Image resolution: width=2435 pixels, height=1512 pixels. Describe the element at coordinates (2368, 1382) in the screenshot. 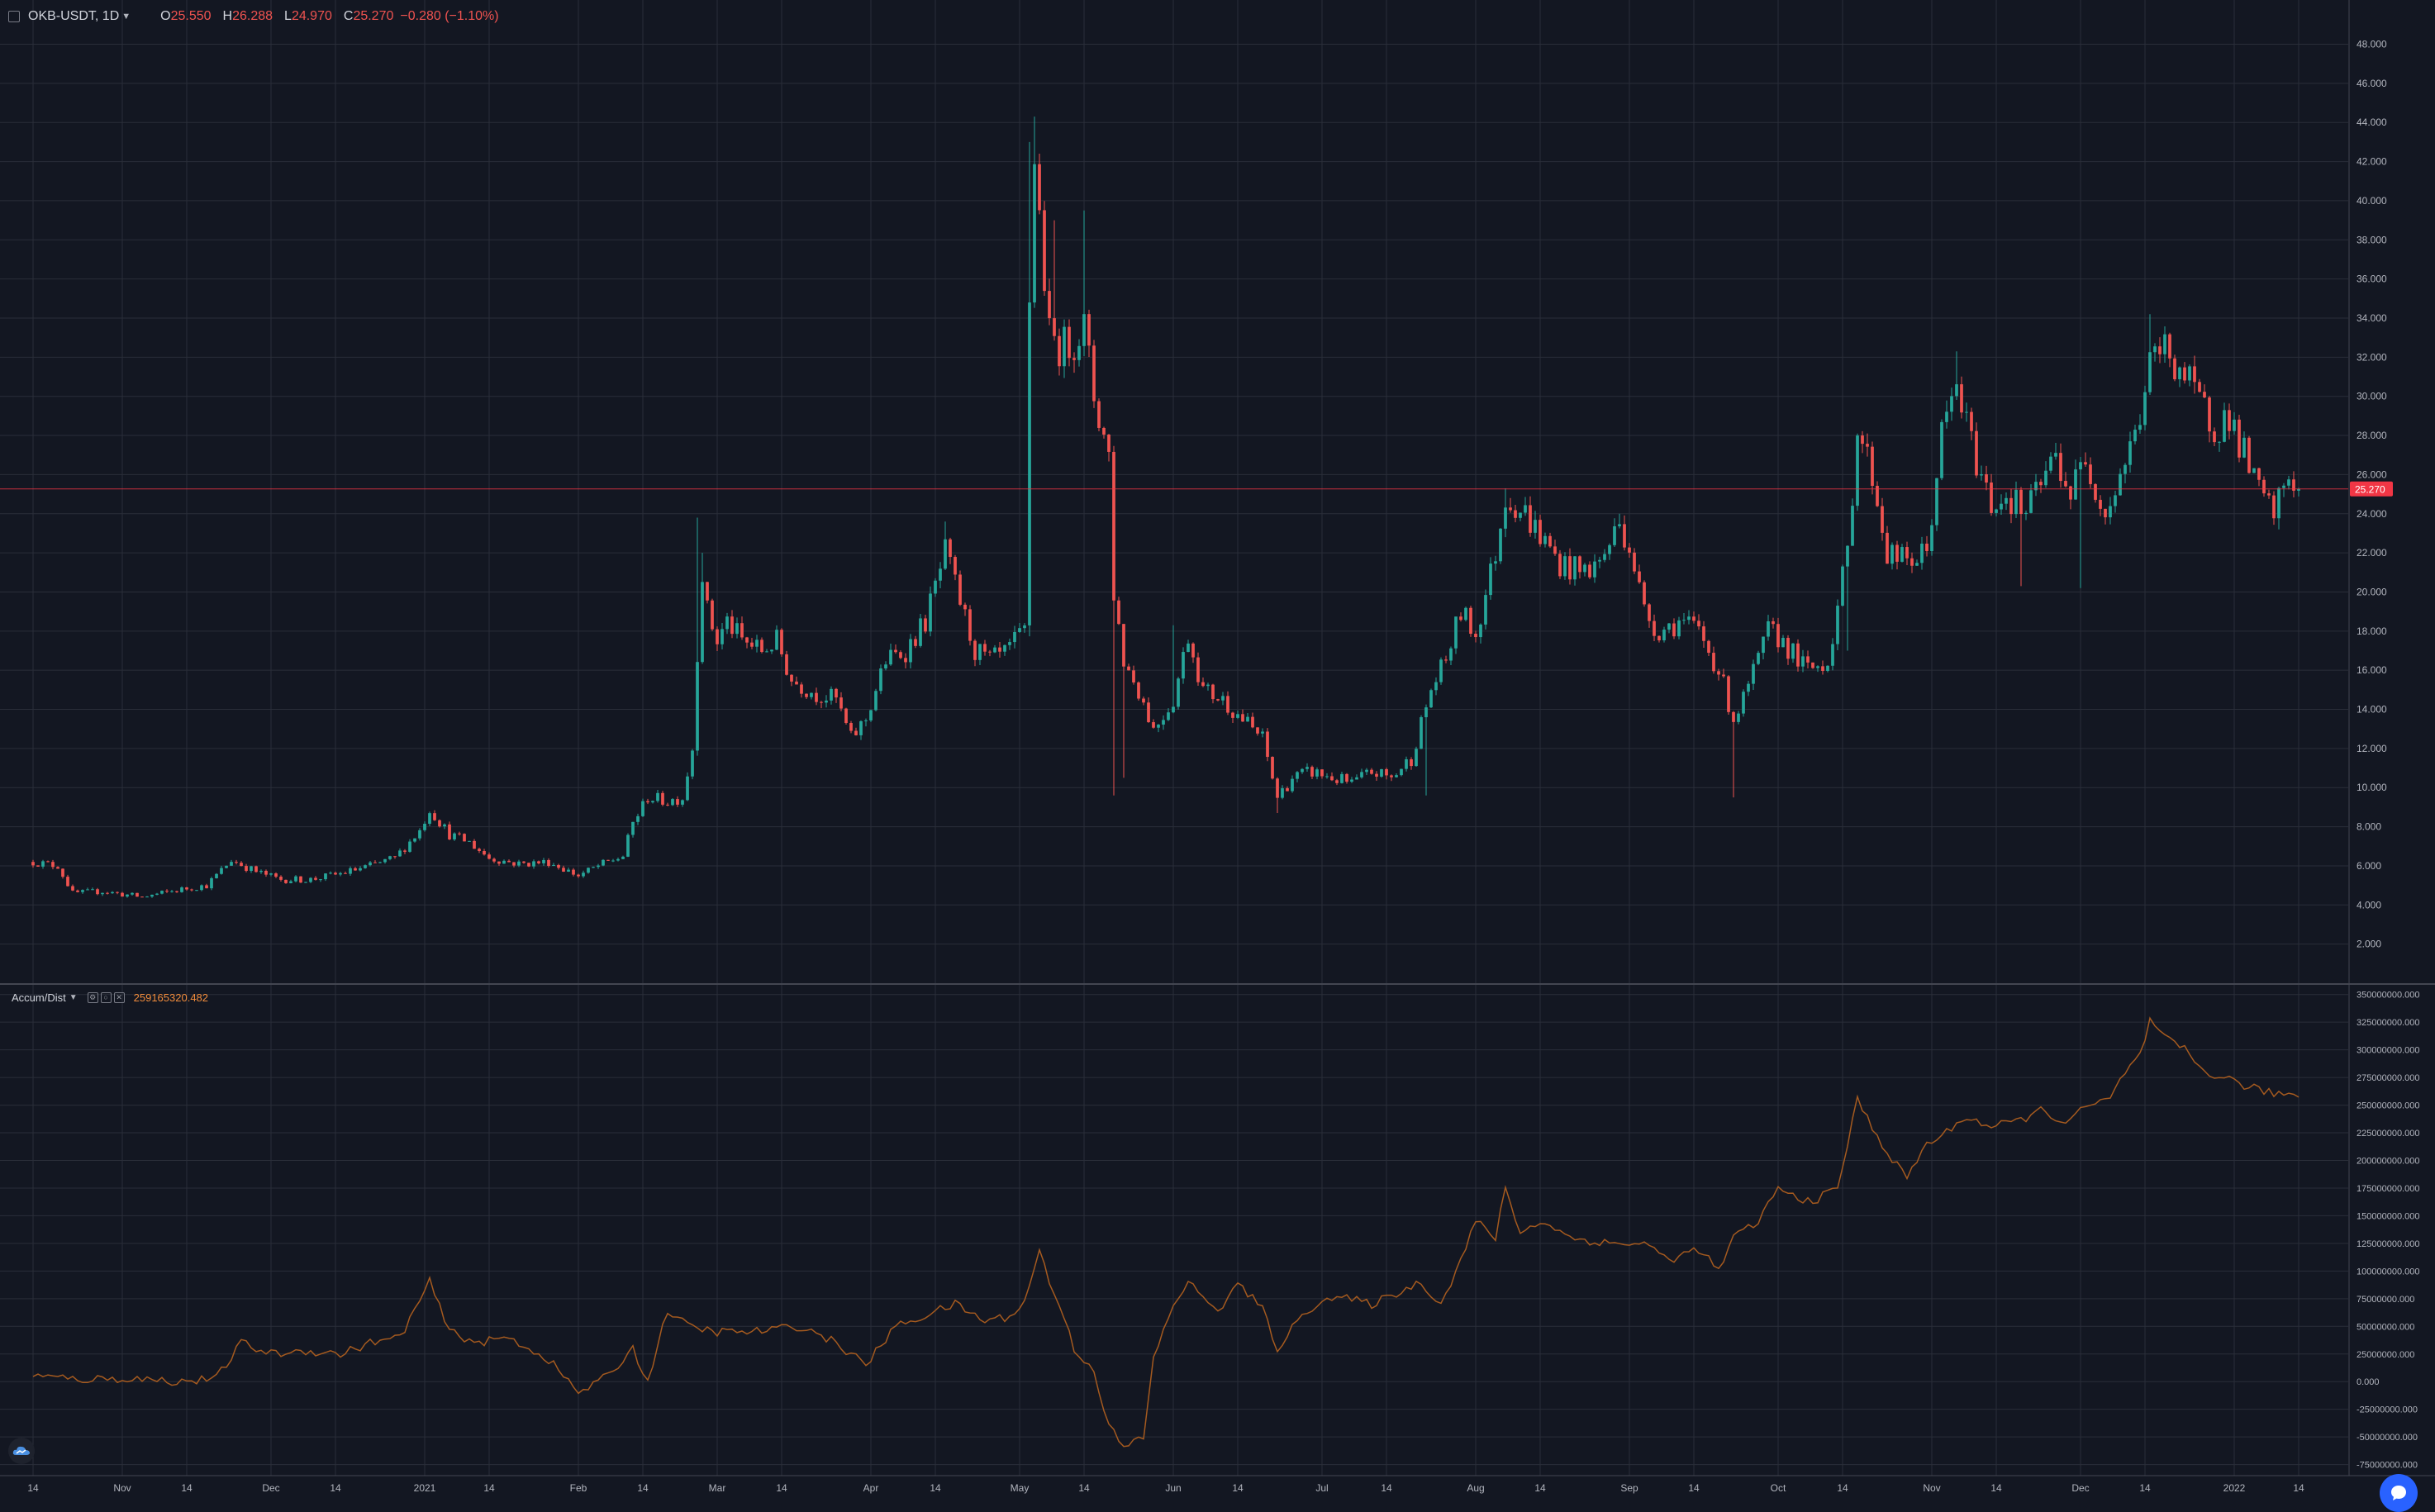

I see `indicator-axis-label: 0.000` at that location.